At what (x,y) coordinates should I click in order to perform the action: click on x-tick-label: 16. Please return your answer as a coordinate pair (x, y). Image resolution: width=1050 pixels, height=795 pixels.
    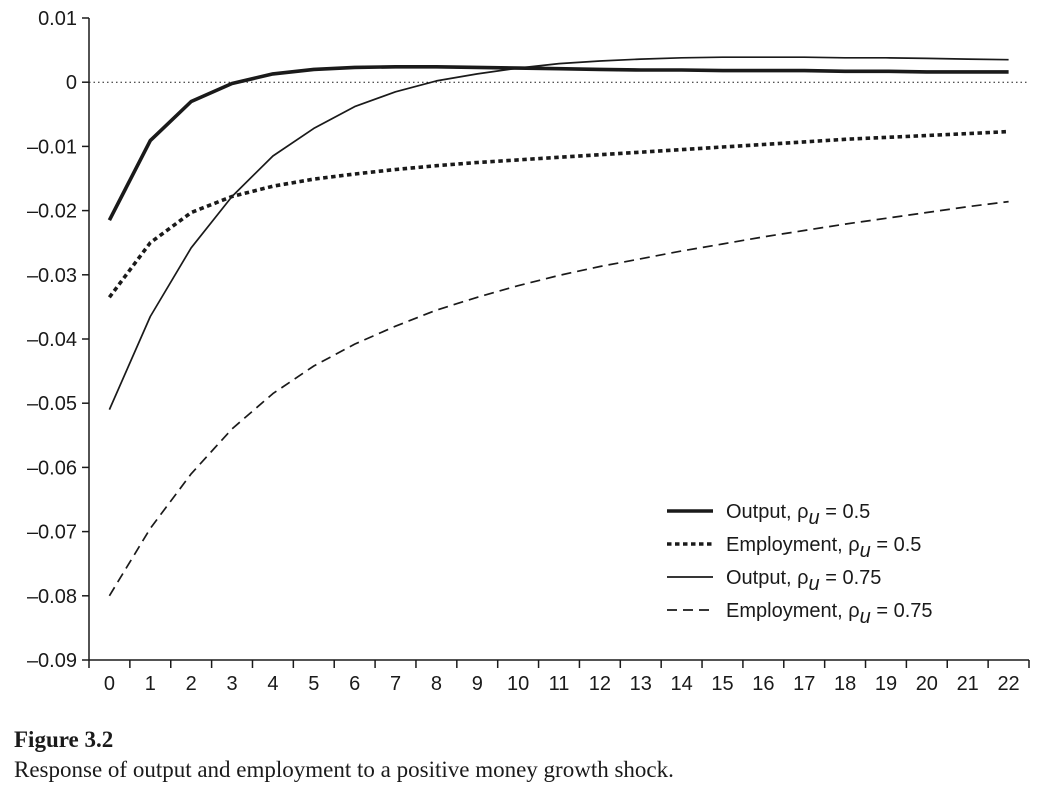
    Looking at the image, I should click on (763, 684).